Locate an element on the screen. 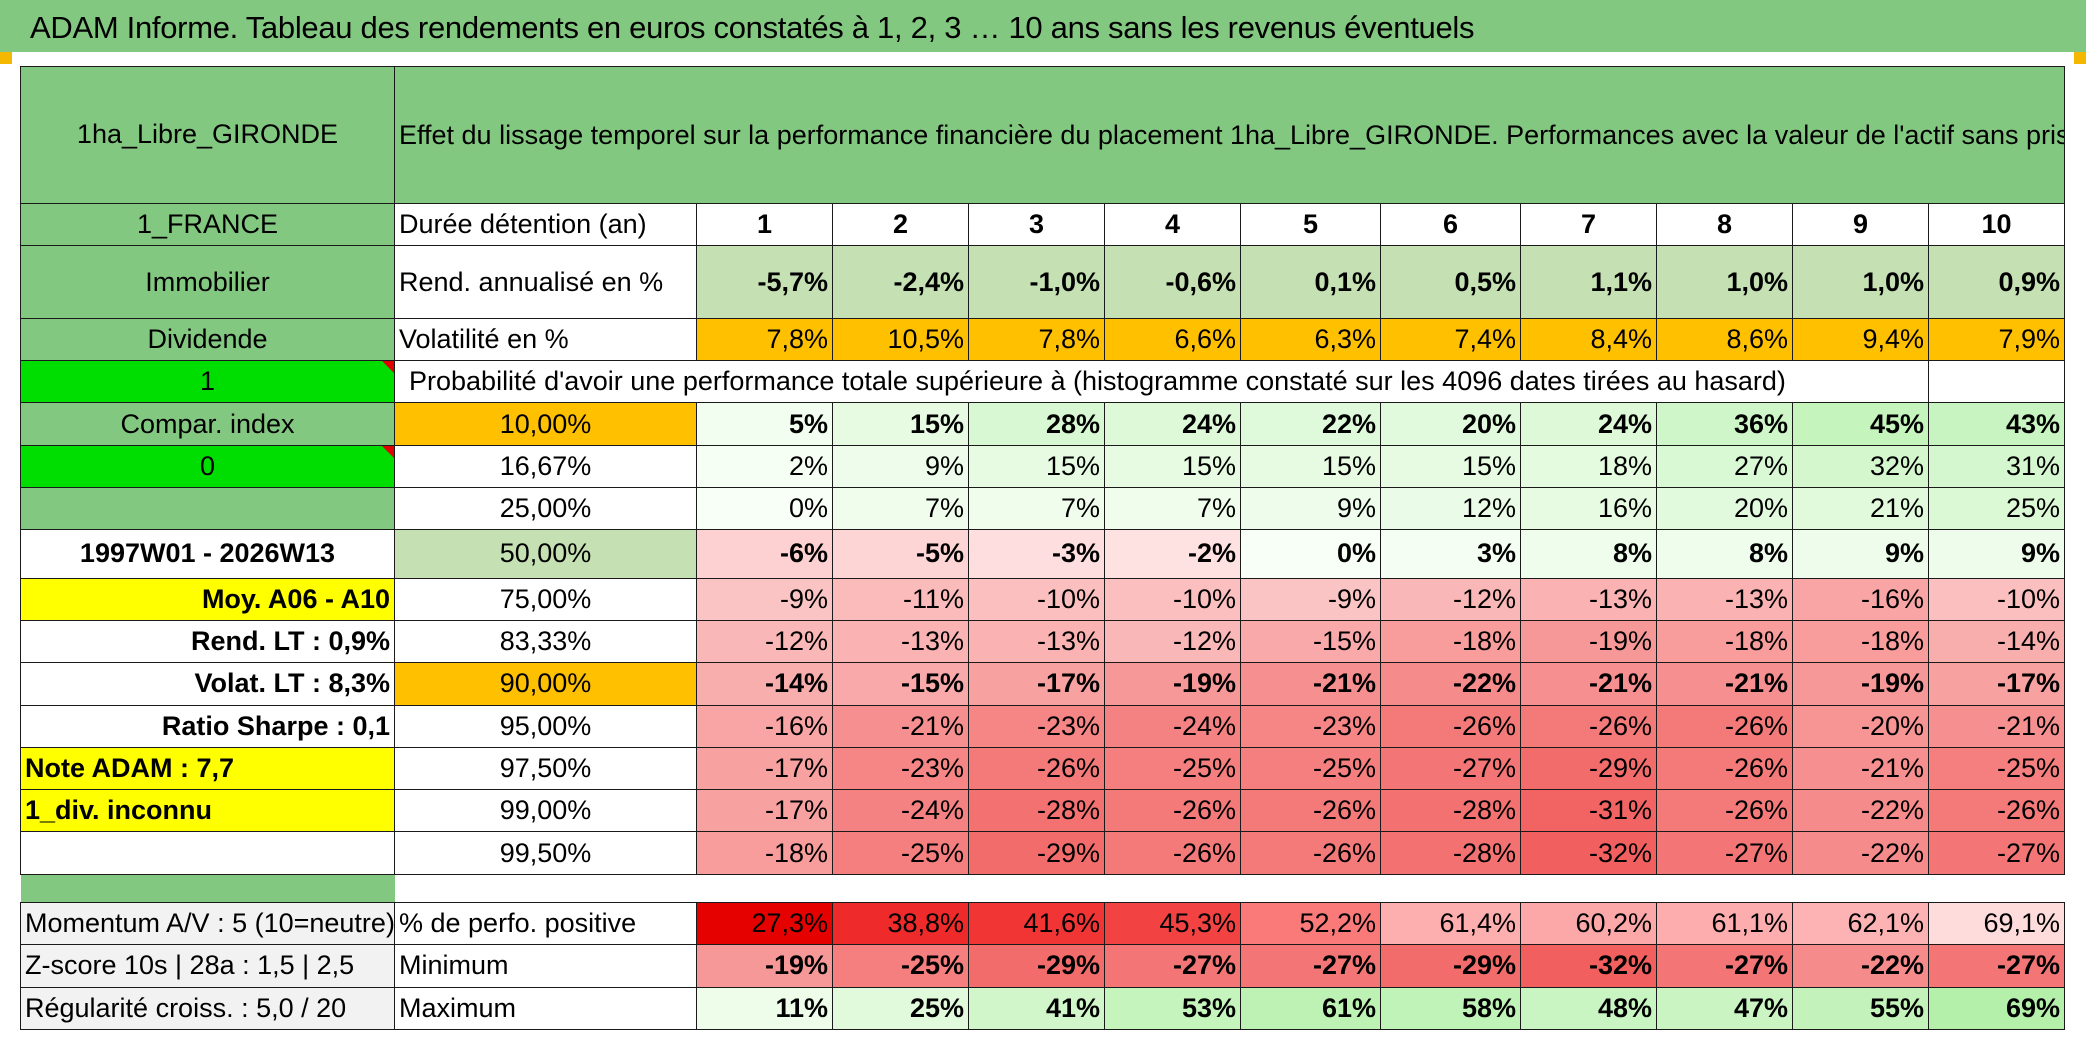  rend-label: Rend. annualisé en % is located at coordinates (545, 282).